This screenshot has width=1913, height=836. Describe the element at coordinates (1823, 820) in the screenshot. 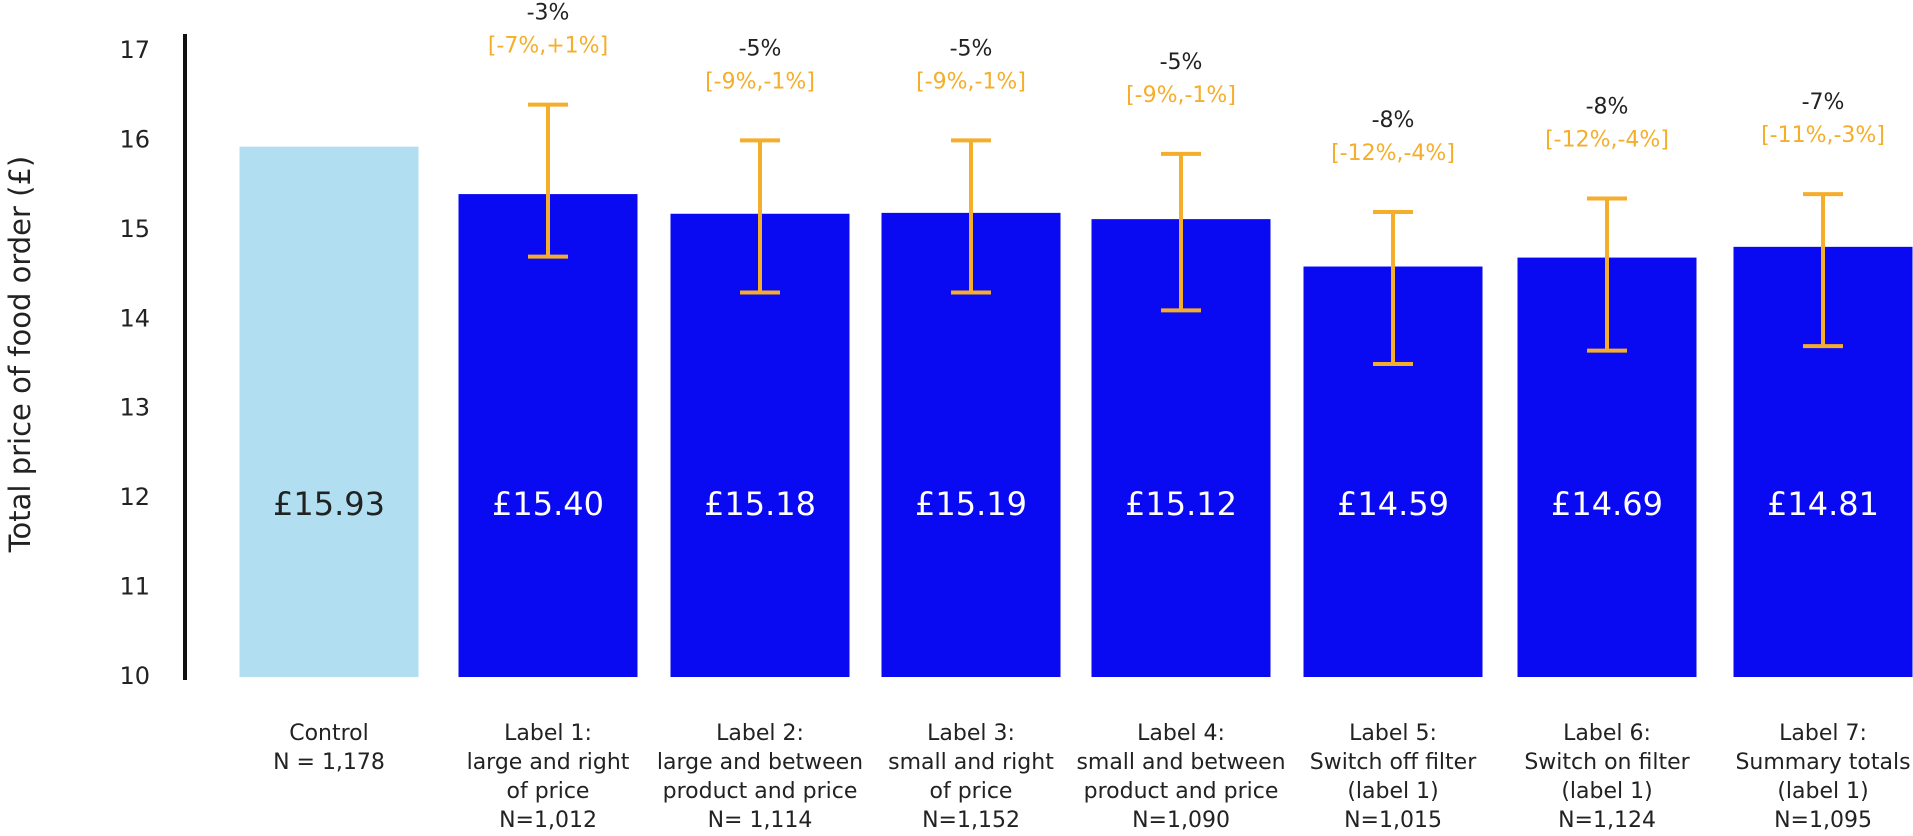

I see `x-tick-label: N=1,095` at that location.